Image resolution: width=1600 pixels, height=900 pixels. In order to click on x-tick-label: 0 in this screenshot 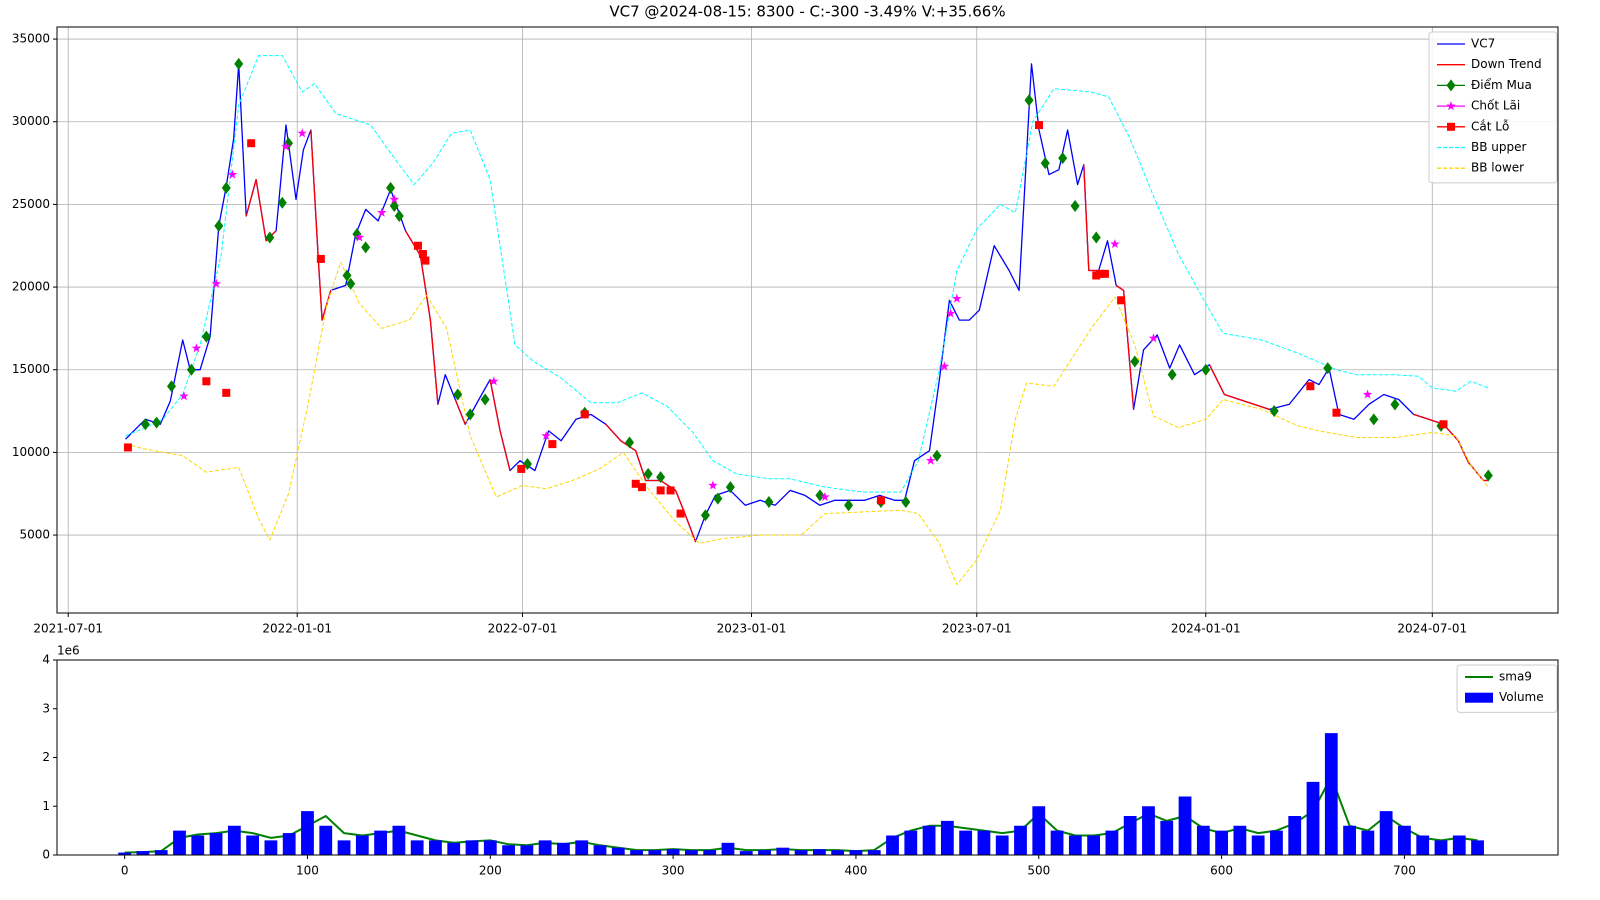, I will do `click(125, 871)`.